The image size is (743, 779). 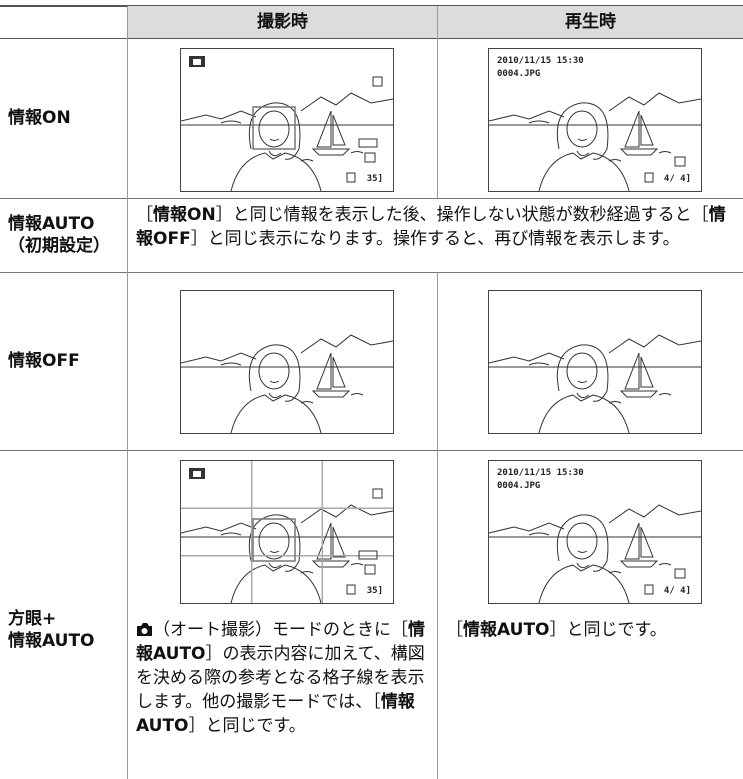 I want to click on camera-icon, so click(x=144, y=629).